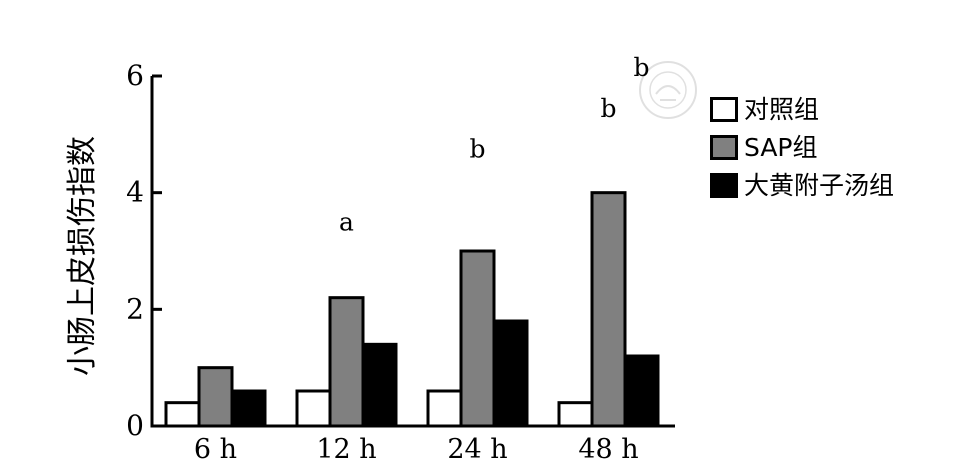  What do you see at coordinates (781, 147) in the screenshot?
I see `legend-label-sap: SAP组` at bounding box center [781, 147].